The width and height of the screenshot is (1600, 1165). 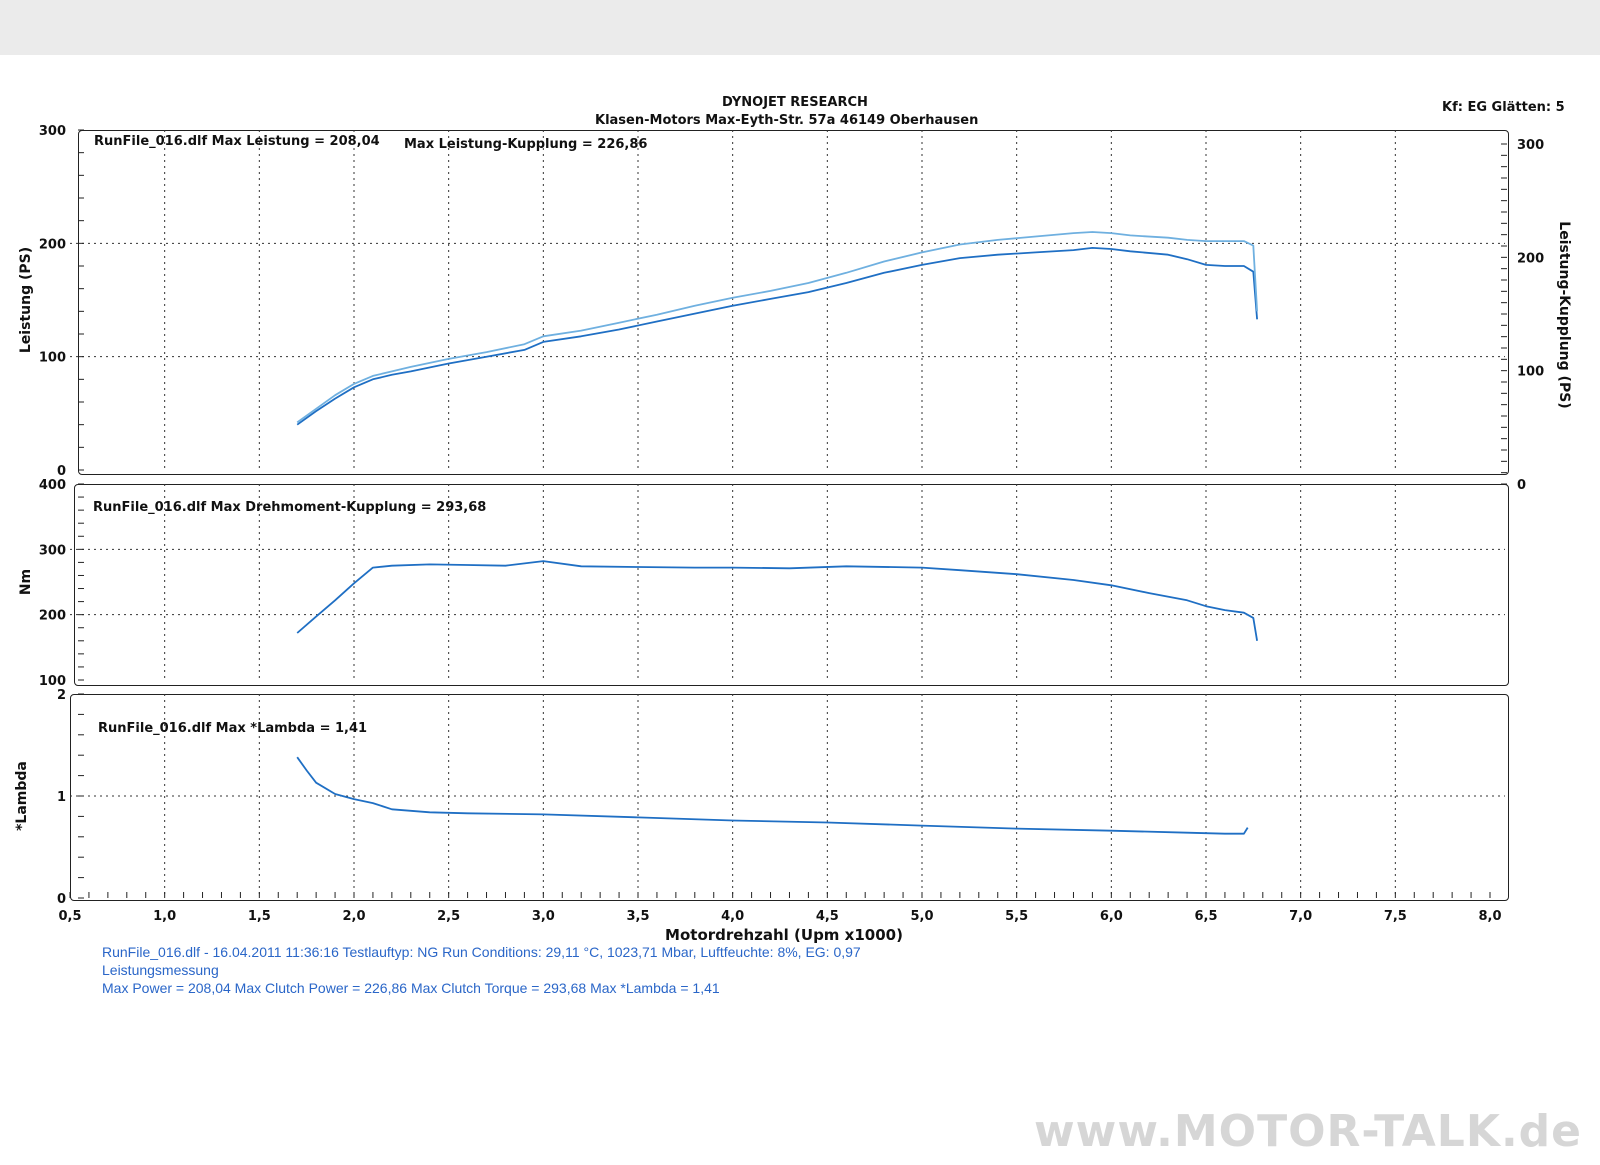 I want to click on x-tick-label: 1,5, so click(x=259, y=916).